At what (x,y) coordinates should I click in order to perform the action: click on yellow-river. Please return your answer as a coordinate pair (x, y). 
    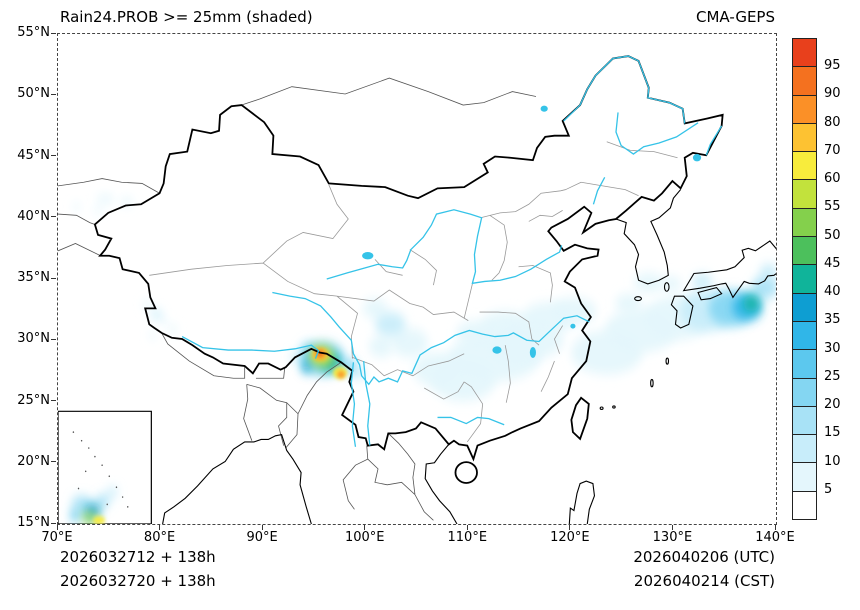
    Looking at the image, I should click on (444, 247).